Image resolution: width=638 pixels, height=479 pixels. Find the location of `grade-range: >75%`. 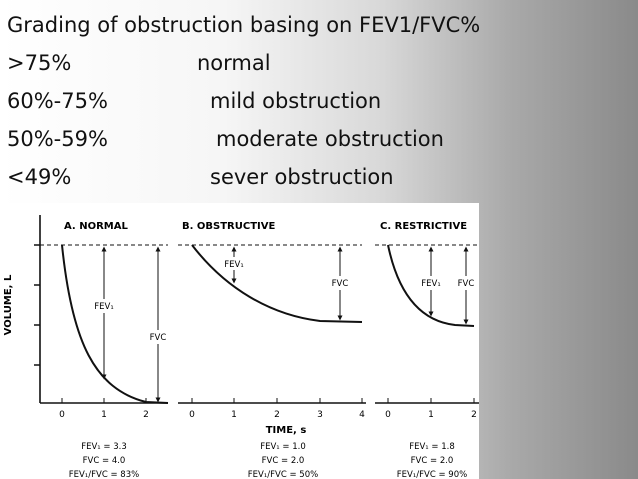

grade-range: >75% is located at coordinates (39, 63).